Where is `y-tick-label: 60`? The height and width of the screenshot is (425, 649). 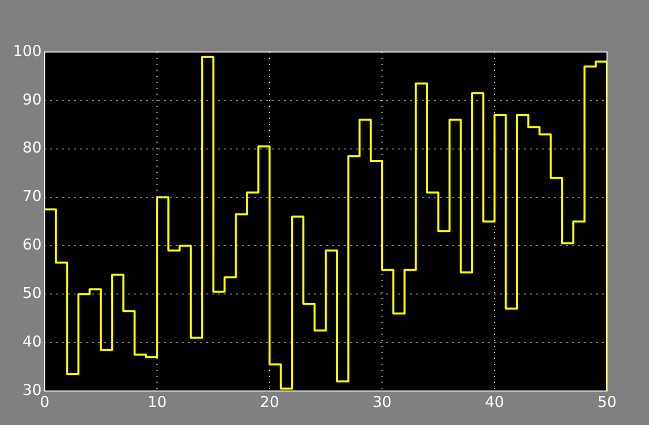
y-tick-label: 60 is located at coordinates (32, 245).